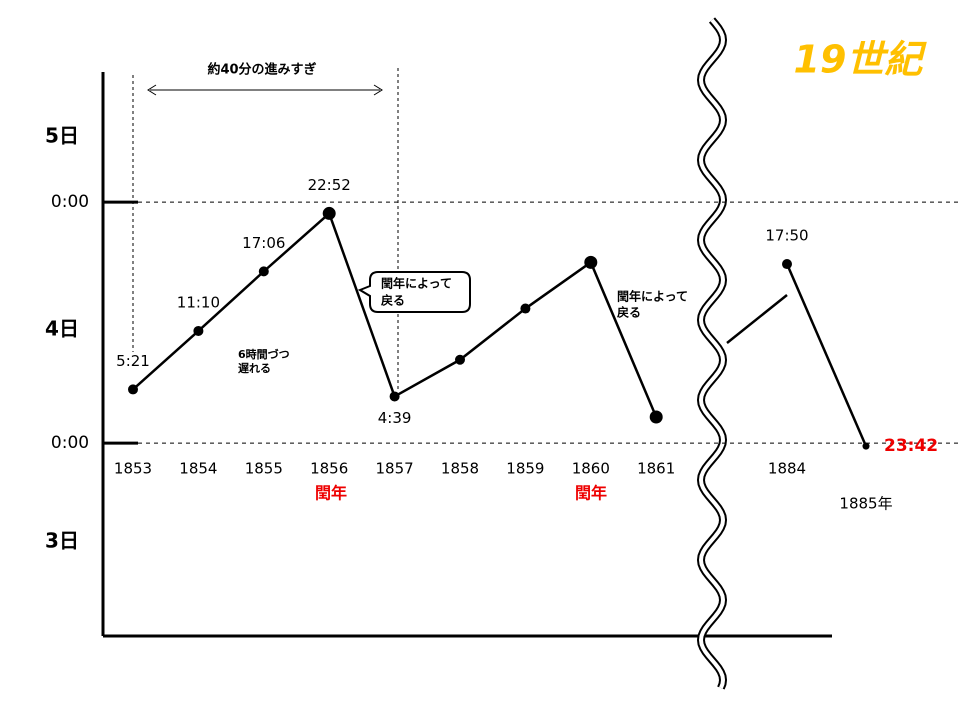  I want to click on callout, so click(414, 292).